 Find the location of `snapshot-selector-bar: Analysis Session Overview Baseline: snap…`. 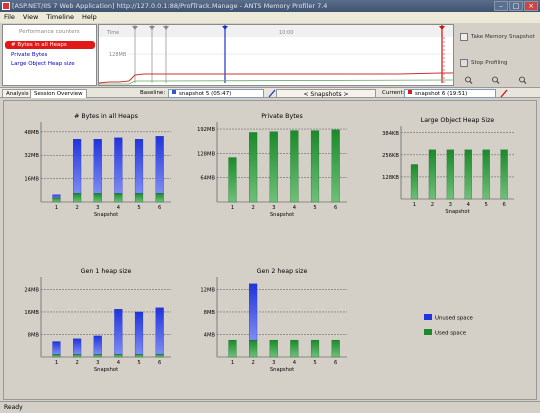

snapshot-selector-bar: Analysis Session Overview Baseline: snap… is located at coordinates (270, 92).